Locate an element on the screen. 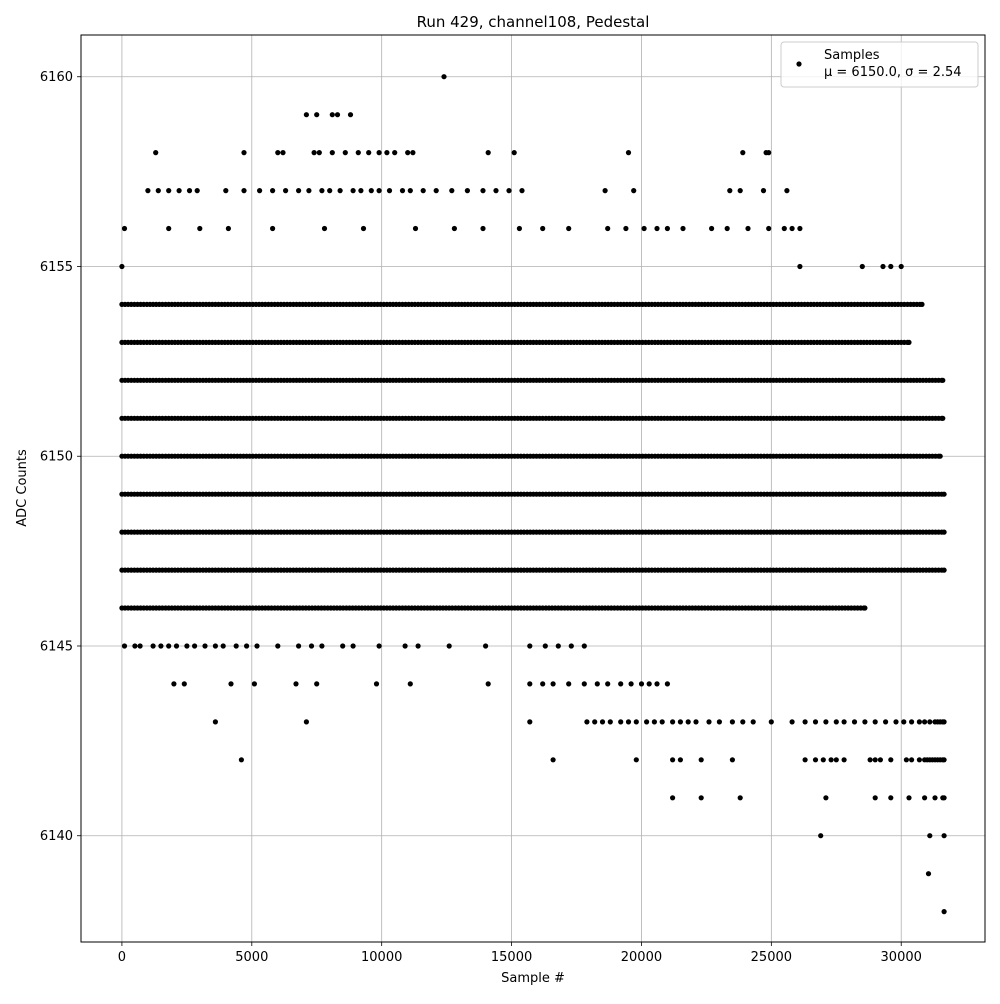 Image resolution: width=1000 pixels, height=1004 pixels. y-tick-label: 6140 is located at coordinates (56, 836).